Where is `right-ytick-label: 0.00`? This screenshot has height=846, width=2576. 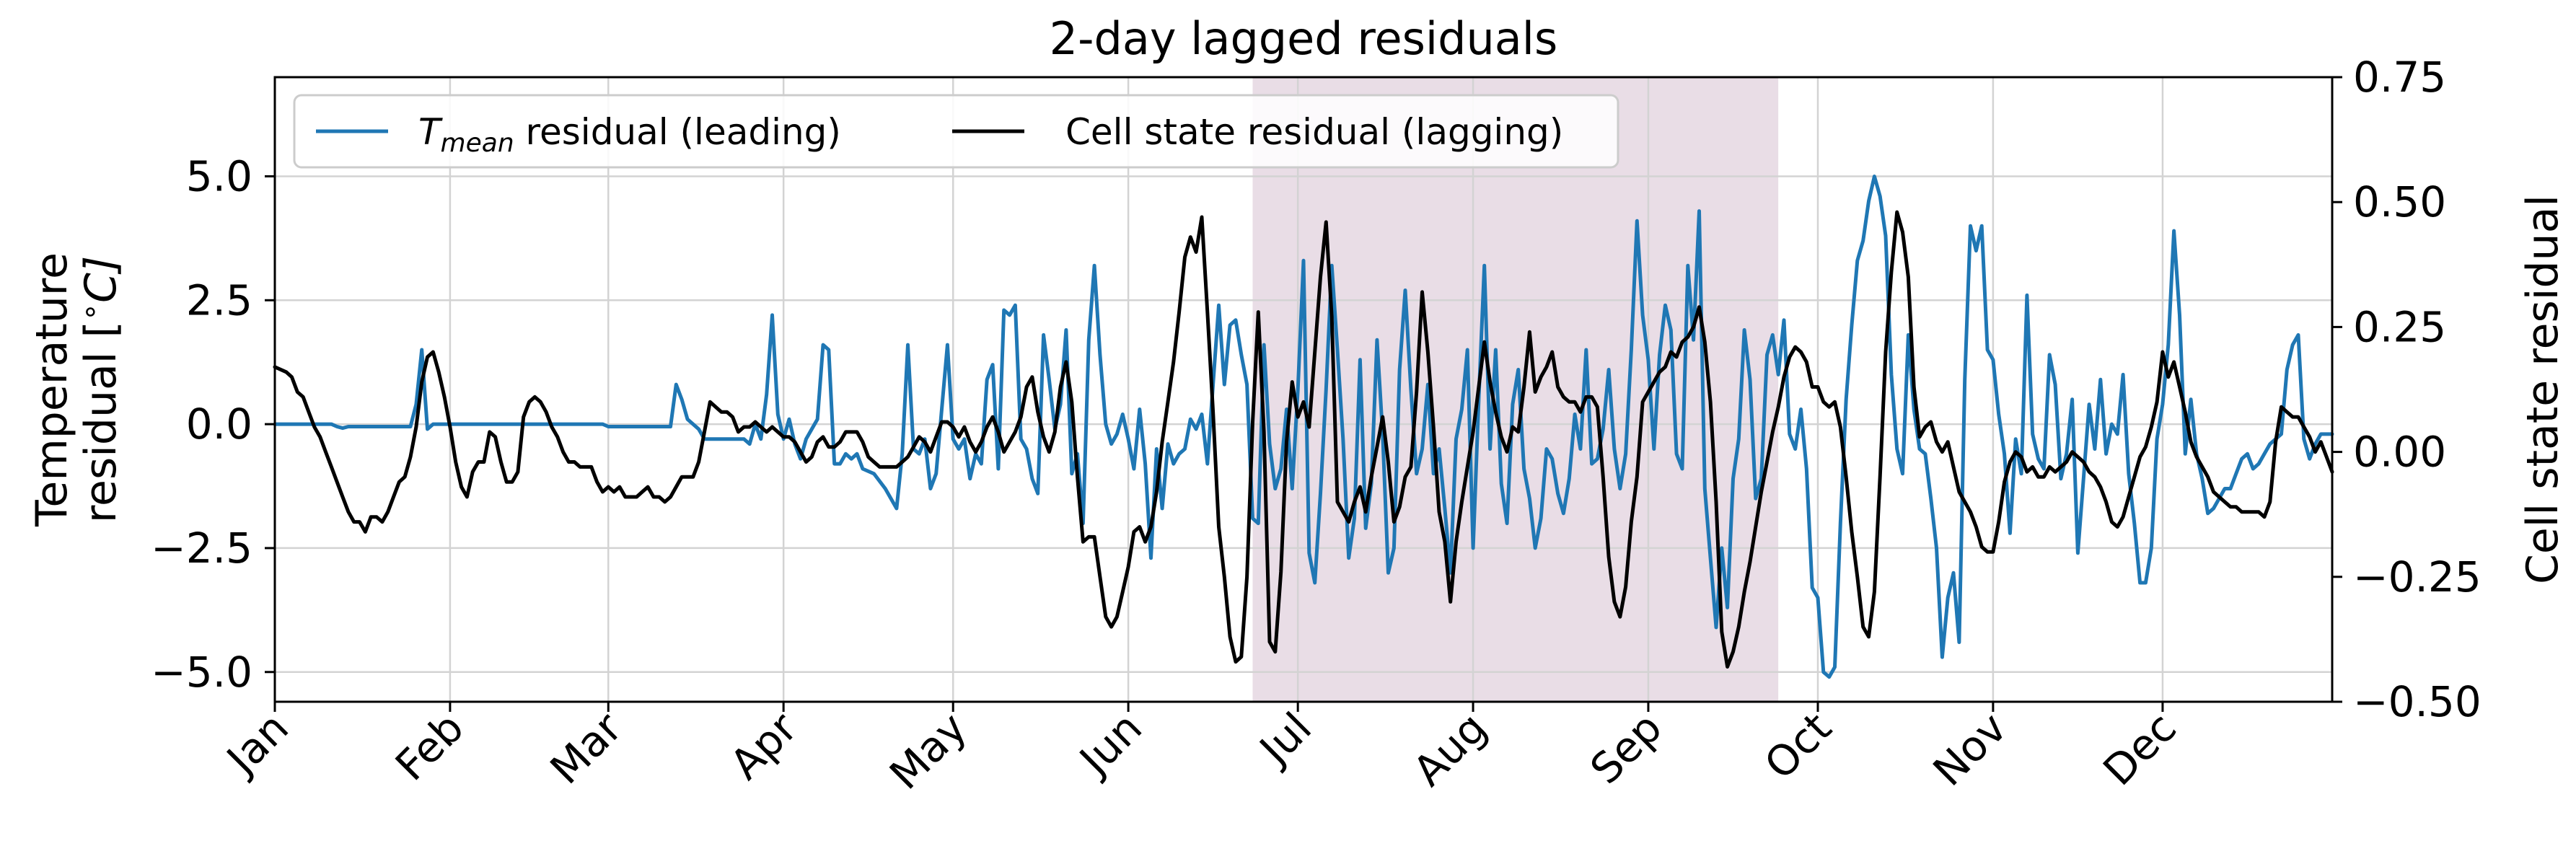
right-ytick-label: 0.00 is located at coordinates (2399, 452).